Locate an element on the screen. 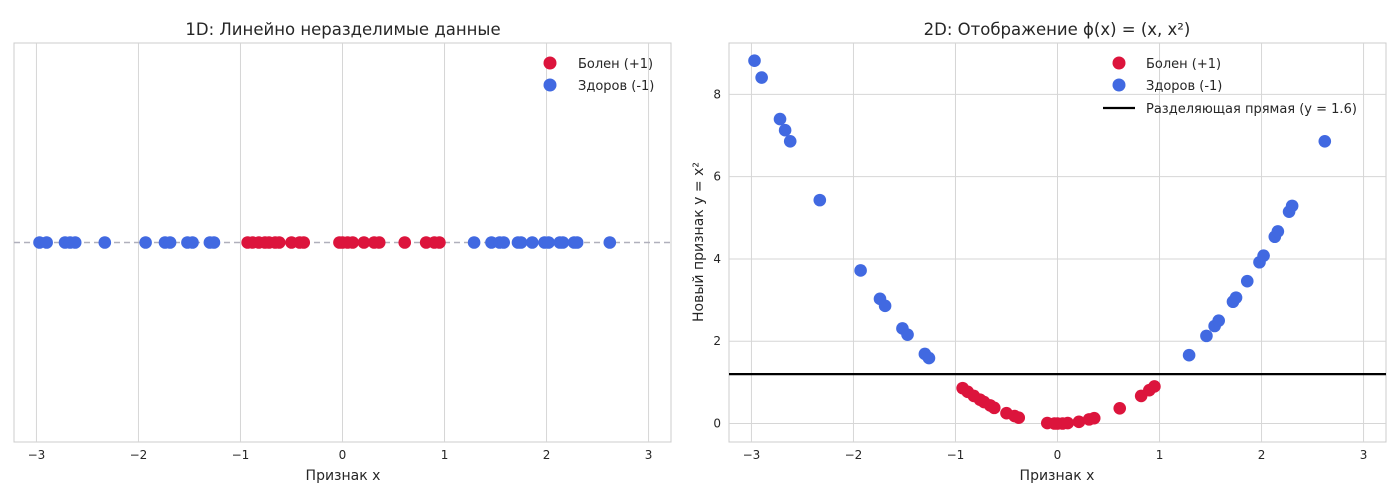  left-x-tick-label: 1 is located at coordinates (445, 455).